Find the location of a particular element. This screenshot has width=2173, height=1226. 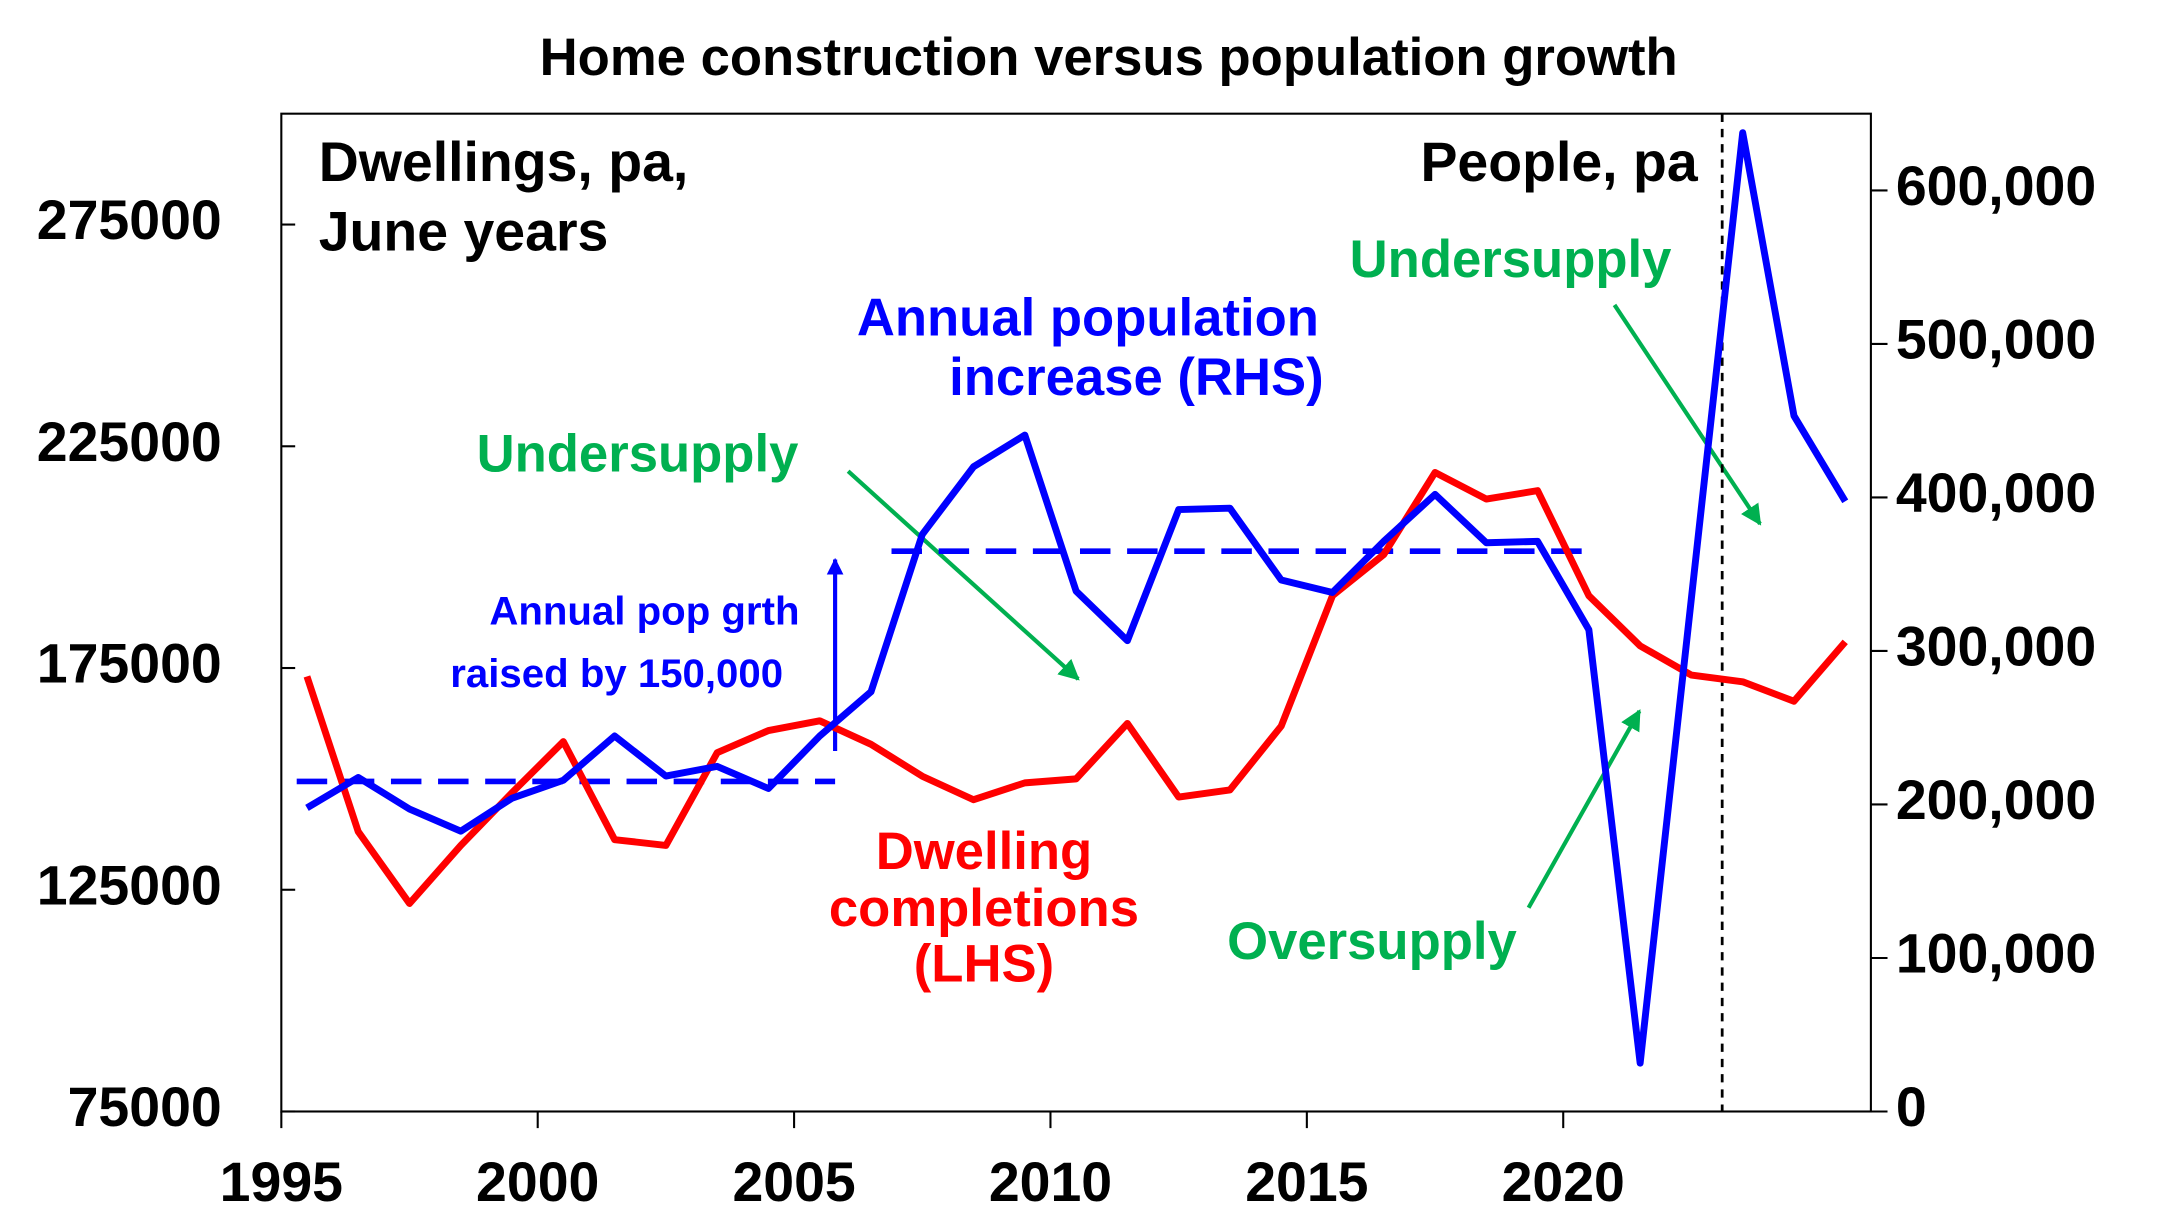

x-tick-label: 2010 is located at coordinates (1050, 1182).